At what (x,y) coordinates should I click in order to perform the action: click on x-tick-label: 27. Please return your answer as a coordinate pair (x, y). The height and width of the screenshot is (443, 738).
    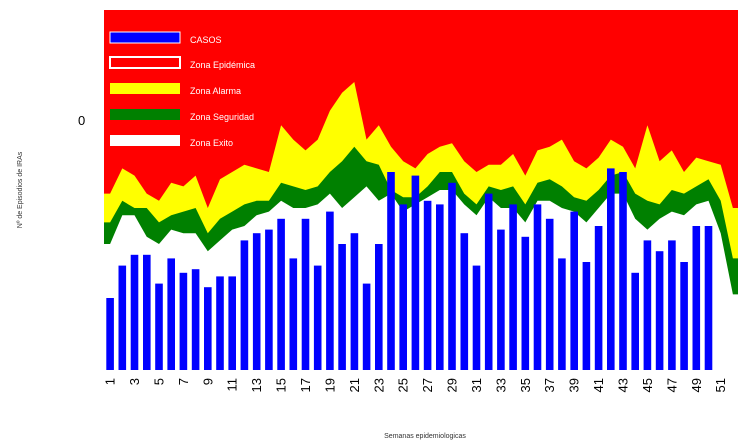
    Looking at the image, I should click on (427, 385).